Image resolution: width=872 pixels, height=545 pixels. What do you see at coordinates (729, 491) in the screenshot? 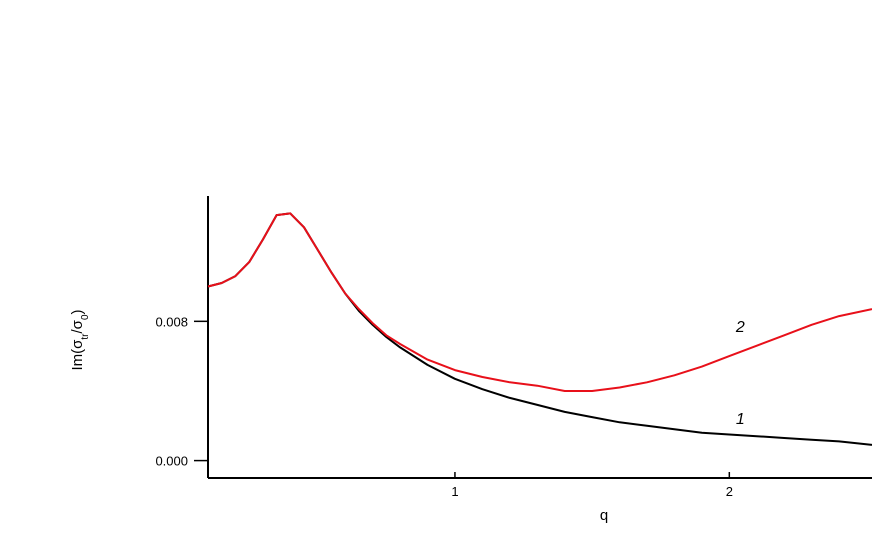
I see `x-tick-label: 2` at bounding box center [729, 491].